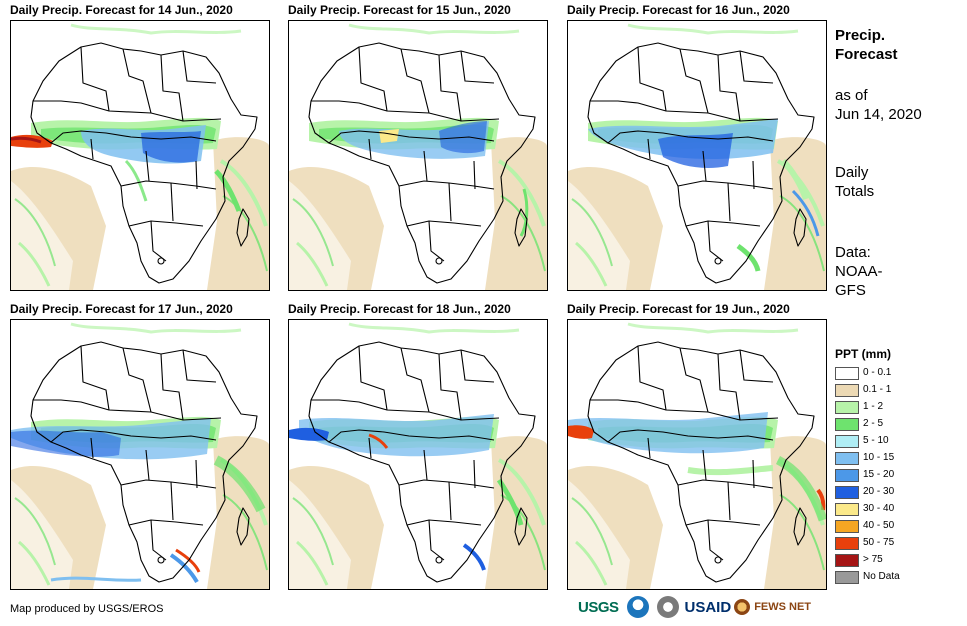  Describe the element at coordinates (860, 35) in the screenshot. I see `forecast-heading-line1: Precip.` at that location.